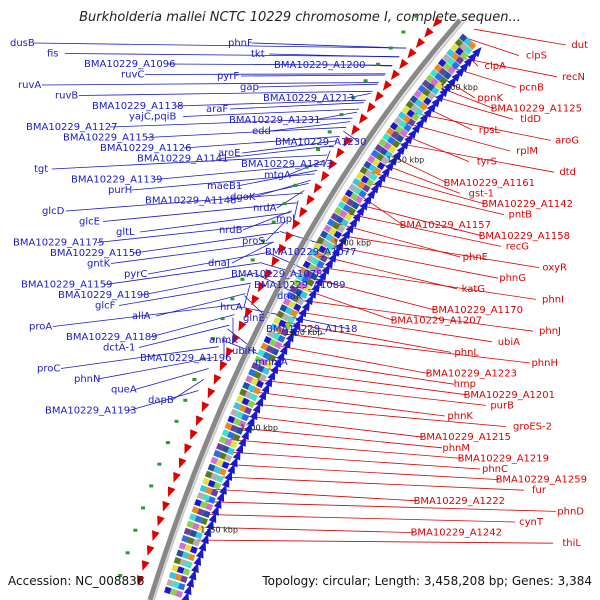 This screenshot has height=600, width=600. I want to click on left-gene-label: hrcA, so click(231, 307).